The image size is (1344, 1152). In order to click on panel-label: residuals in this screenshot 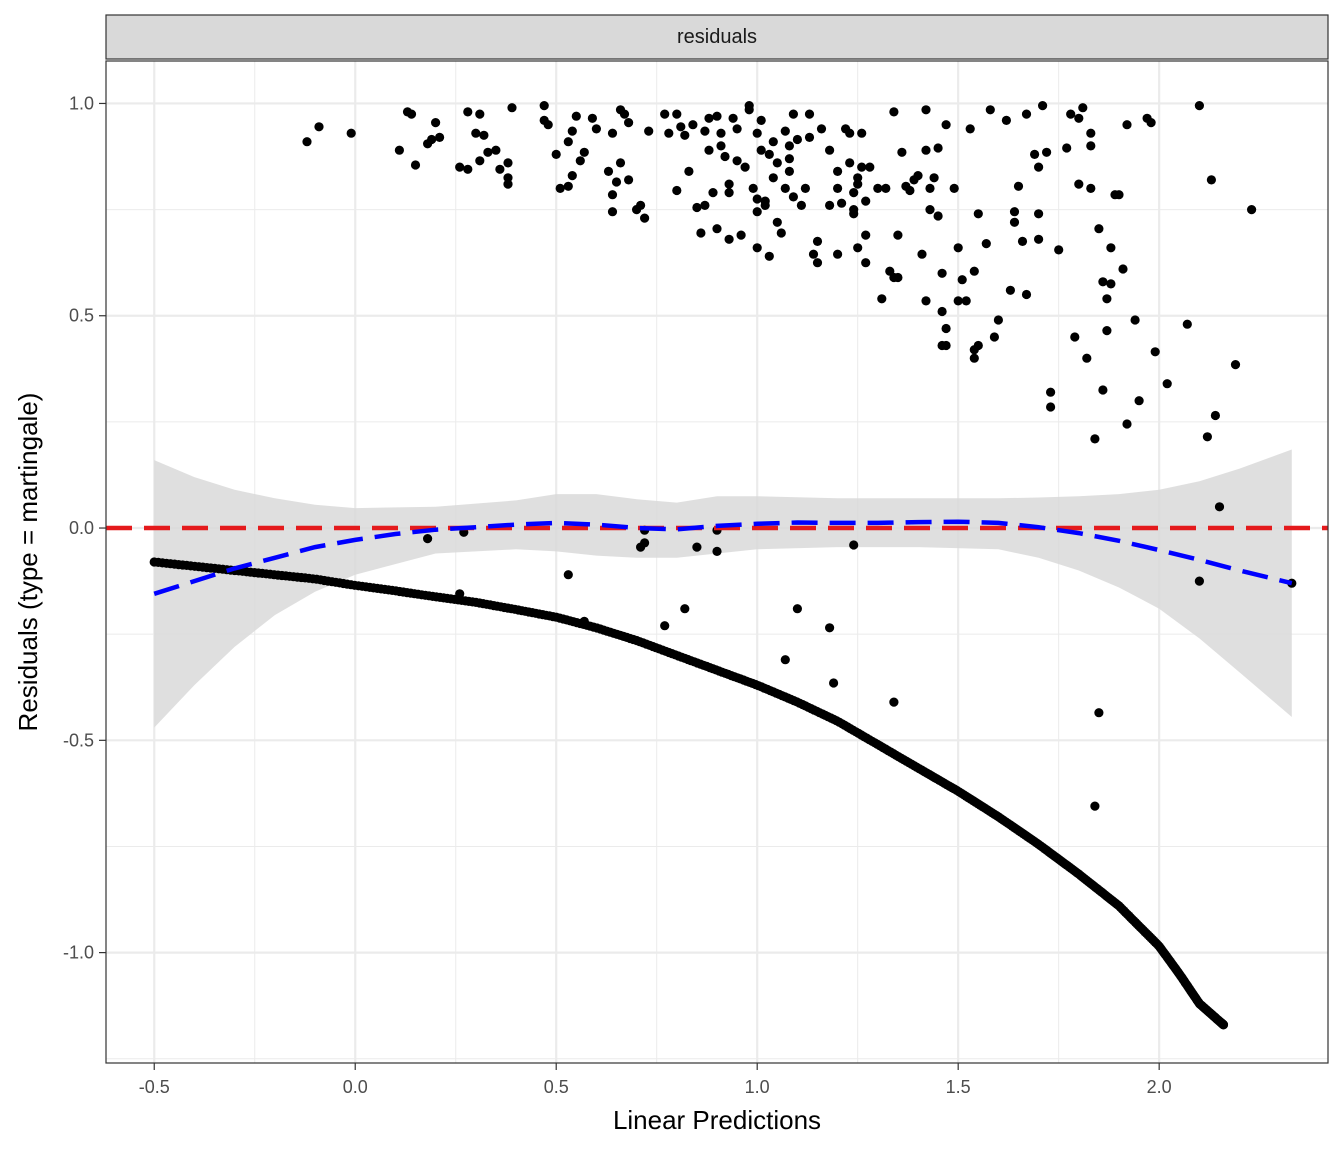, I will do `click(717, 37)`.